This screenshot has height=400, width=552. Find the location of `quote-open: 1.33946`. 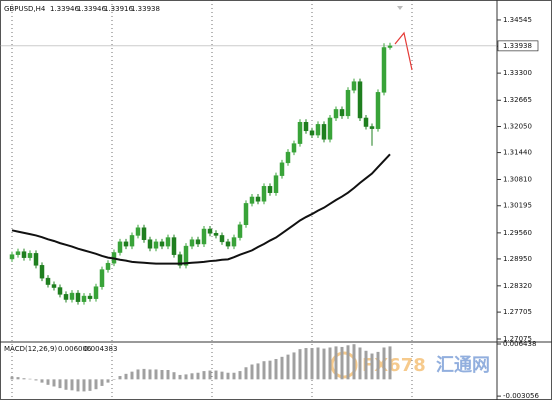

quote-open: 1.33946 is located at coordinates (64, 9).